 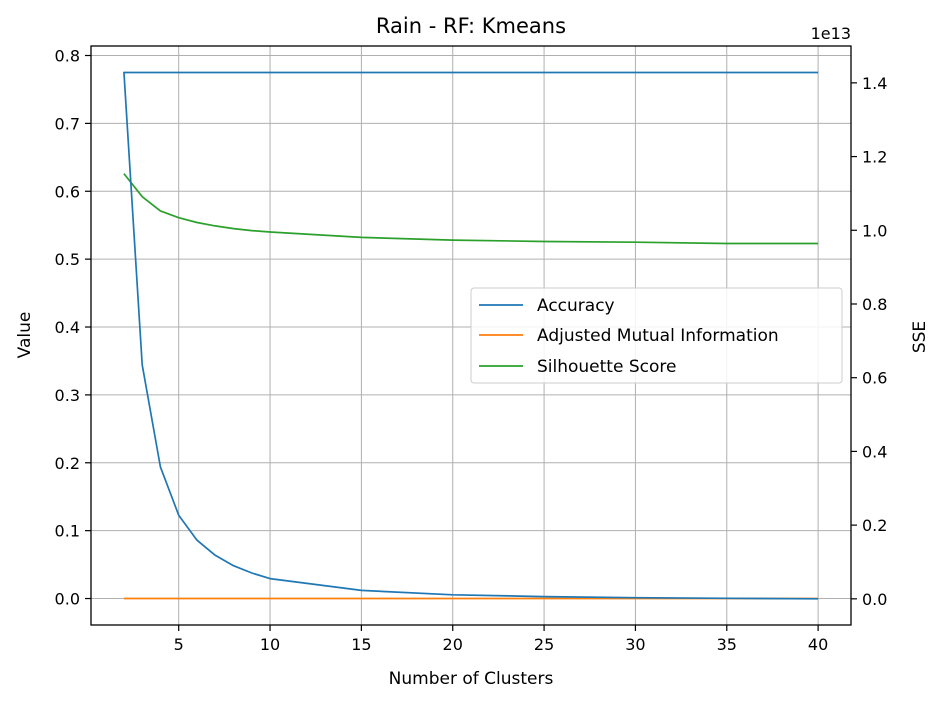 I want to click on legend-label-adjusted-mutual-information: Adjusted Mutual Information, so click(x=658, y=336).